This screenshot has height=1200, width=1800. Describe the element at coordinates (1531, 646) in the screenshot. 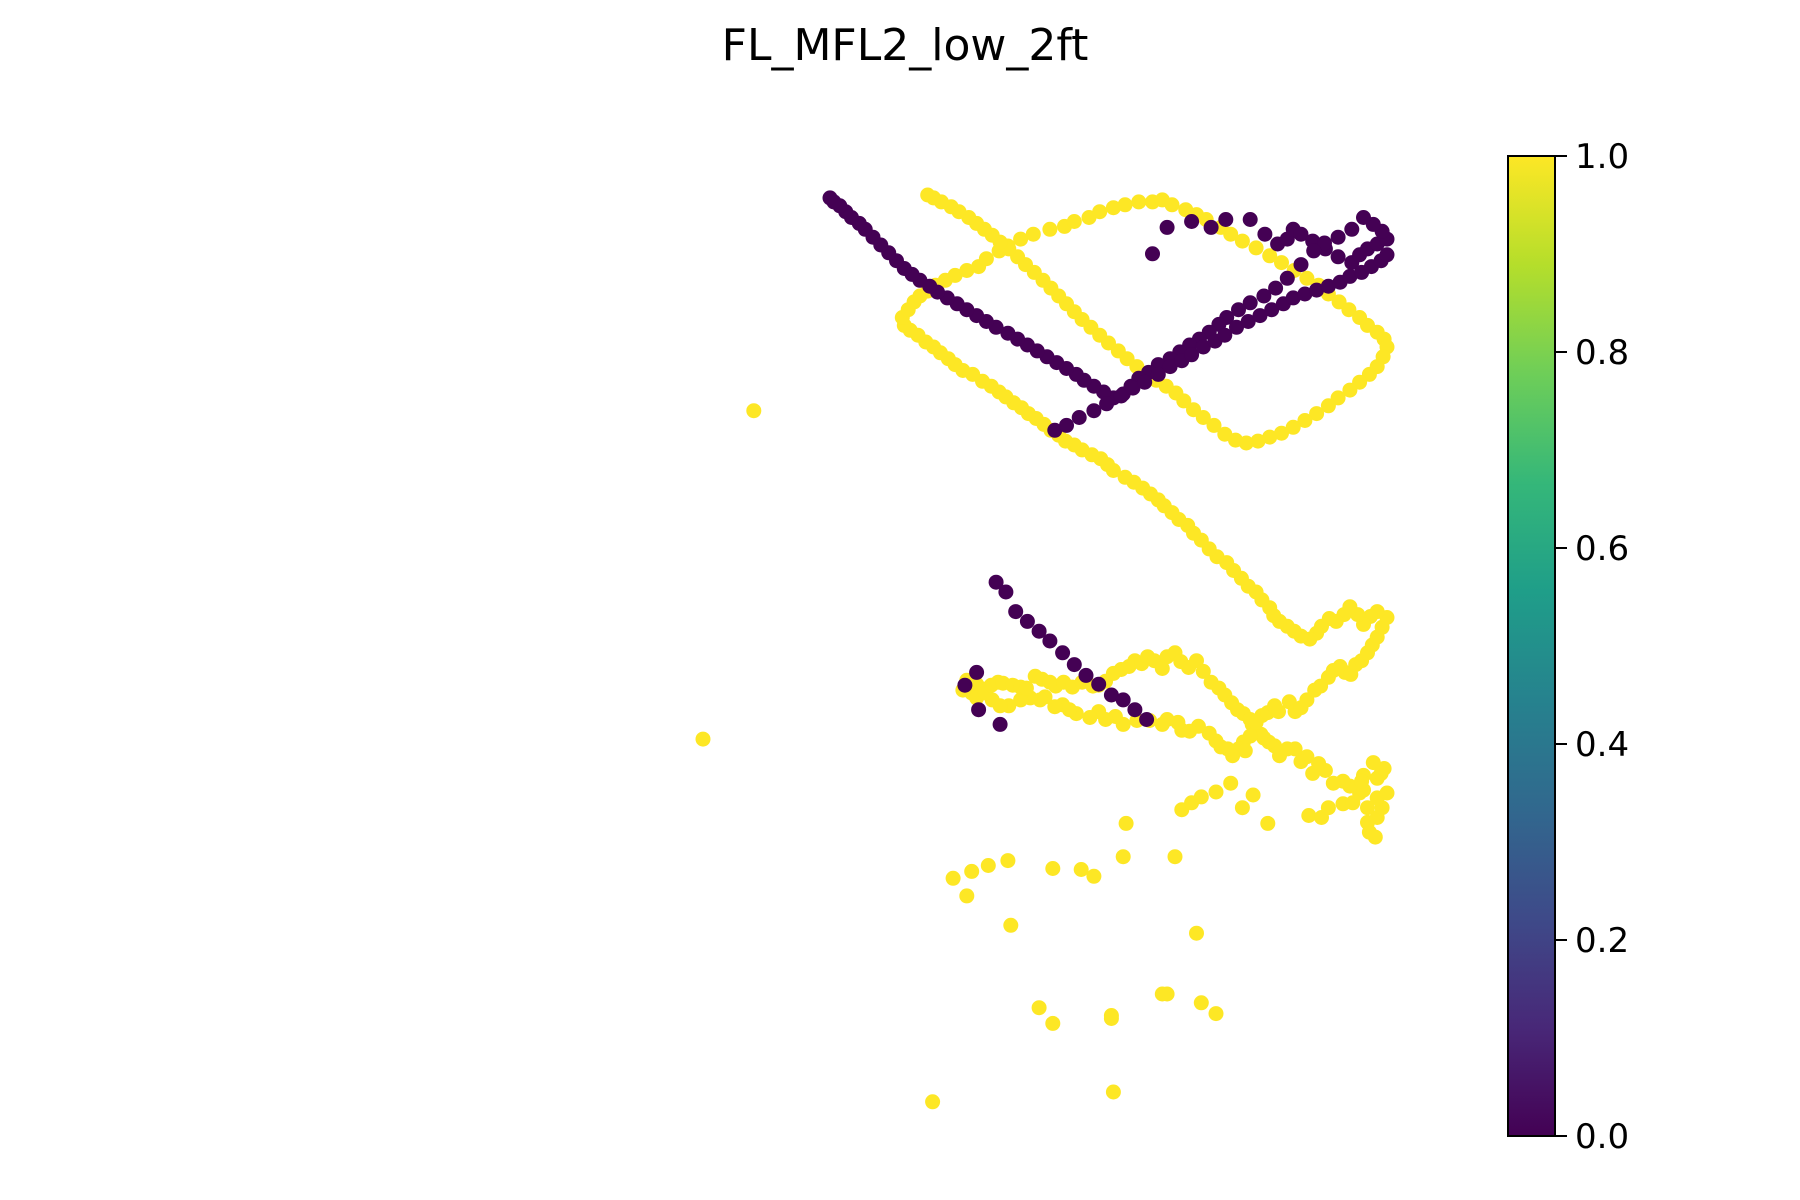

I see `colorbar-gradient` at that location.